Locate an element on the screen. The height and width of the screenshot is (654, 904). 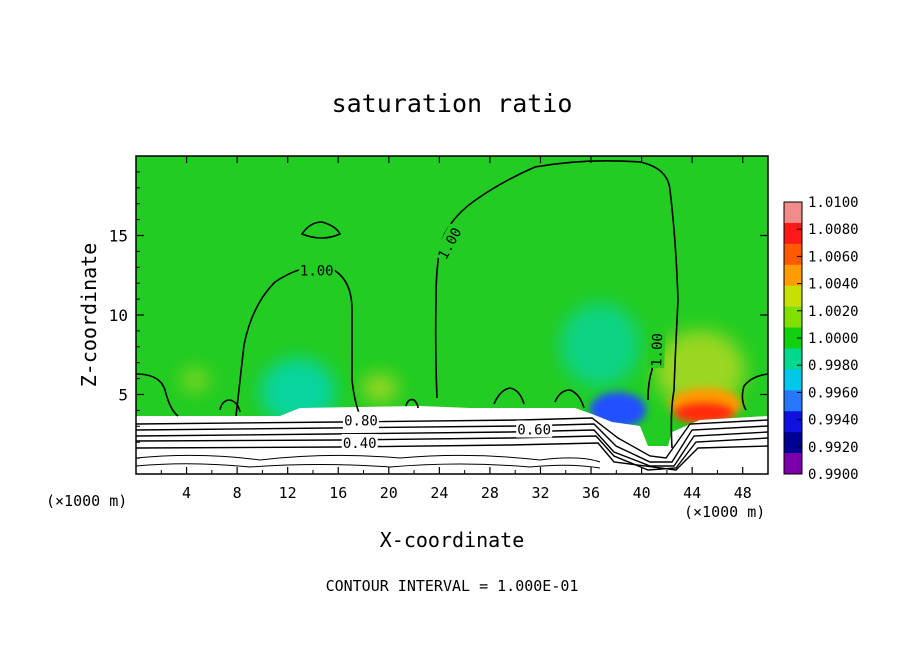
anomaly-cyan-right is located at coordinates (600, 345).